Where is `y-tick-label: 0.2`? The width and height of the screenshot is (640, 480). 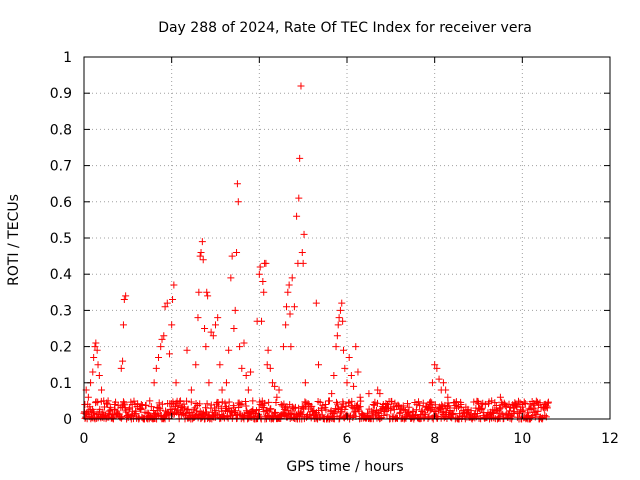
y-tick-label: 0.2 is located at coordinates (61, 348).